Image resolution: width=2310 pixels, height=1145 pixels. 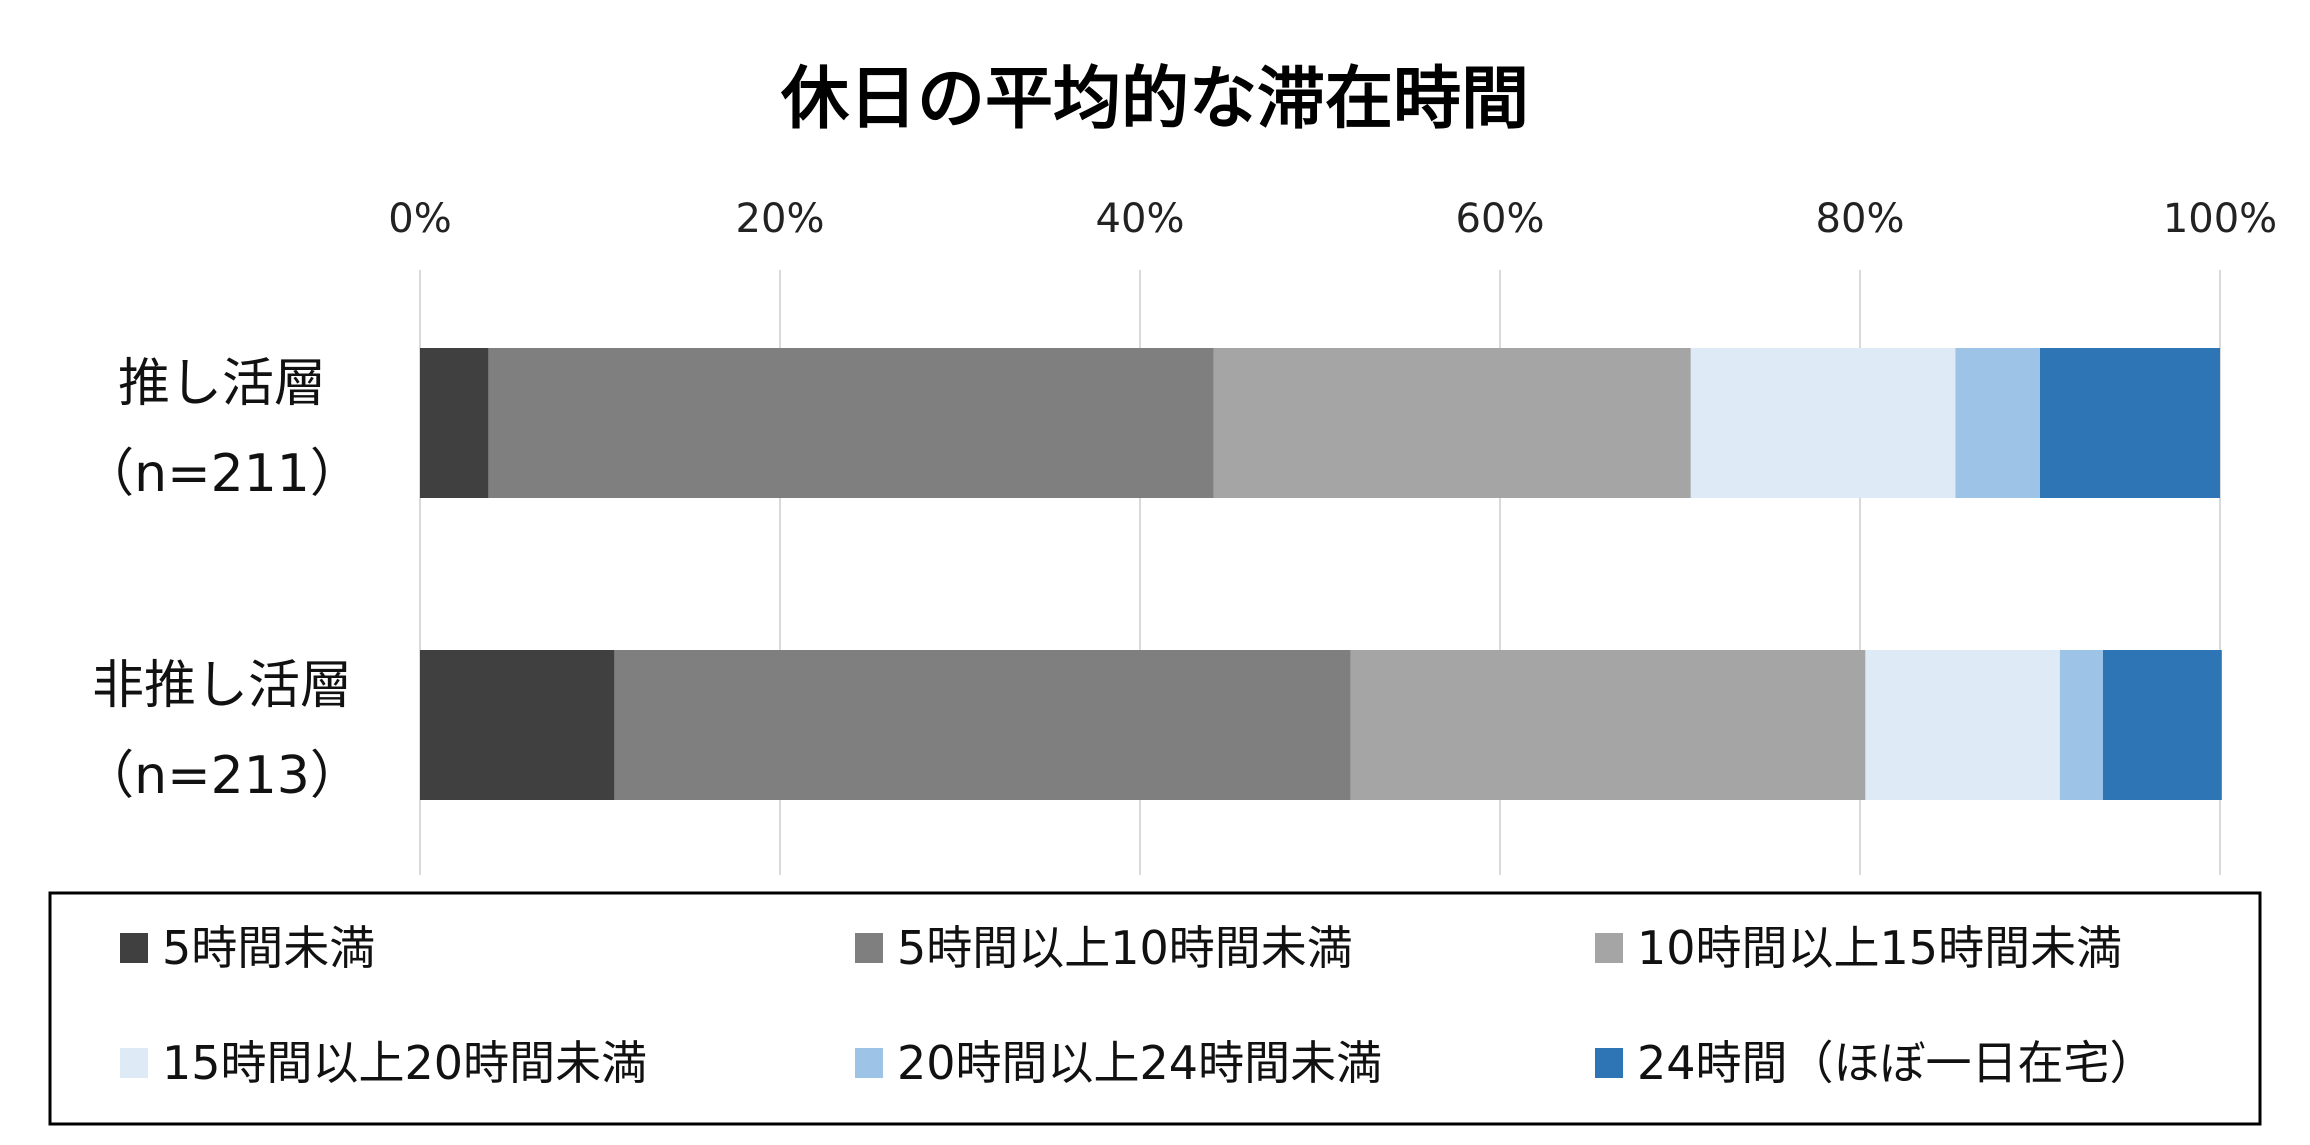 What do you see at coordinates (1879, 948) in the screenshot?
I see `legend-label: 10時間以上15時間未満` at bounding box center [1879, 948].